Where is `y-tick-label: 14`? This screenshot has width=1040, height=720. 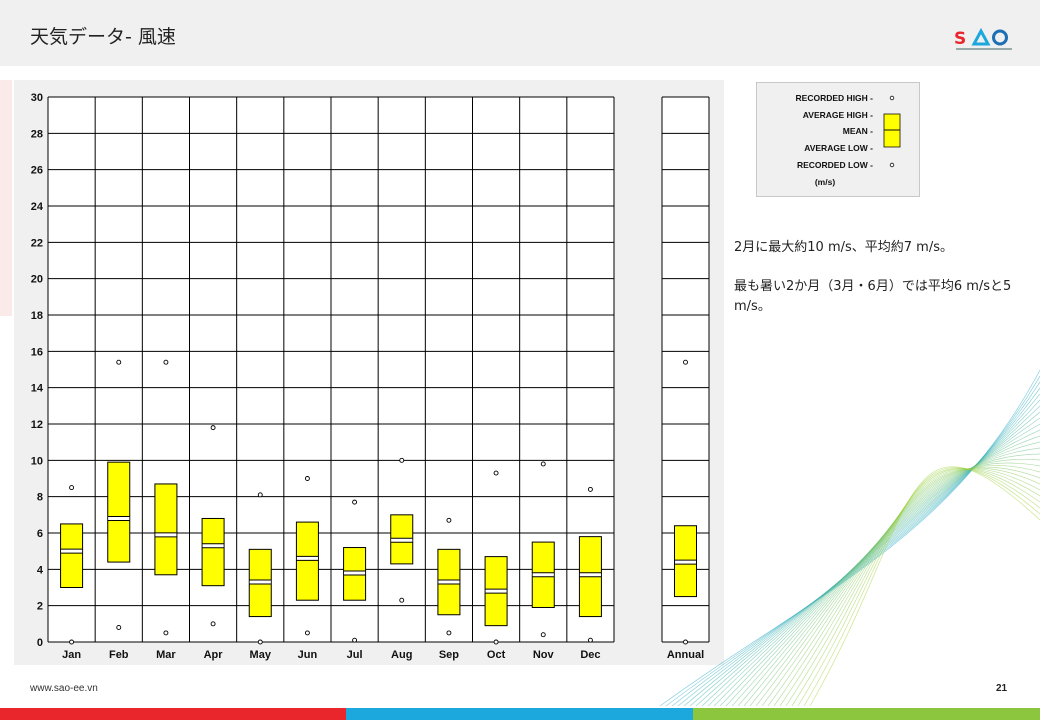 y-tick-label: 14 is located at coordinates (37, 389).